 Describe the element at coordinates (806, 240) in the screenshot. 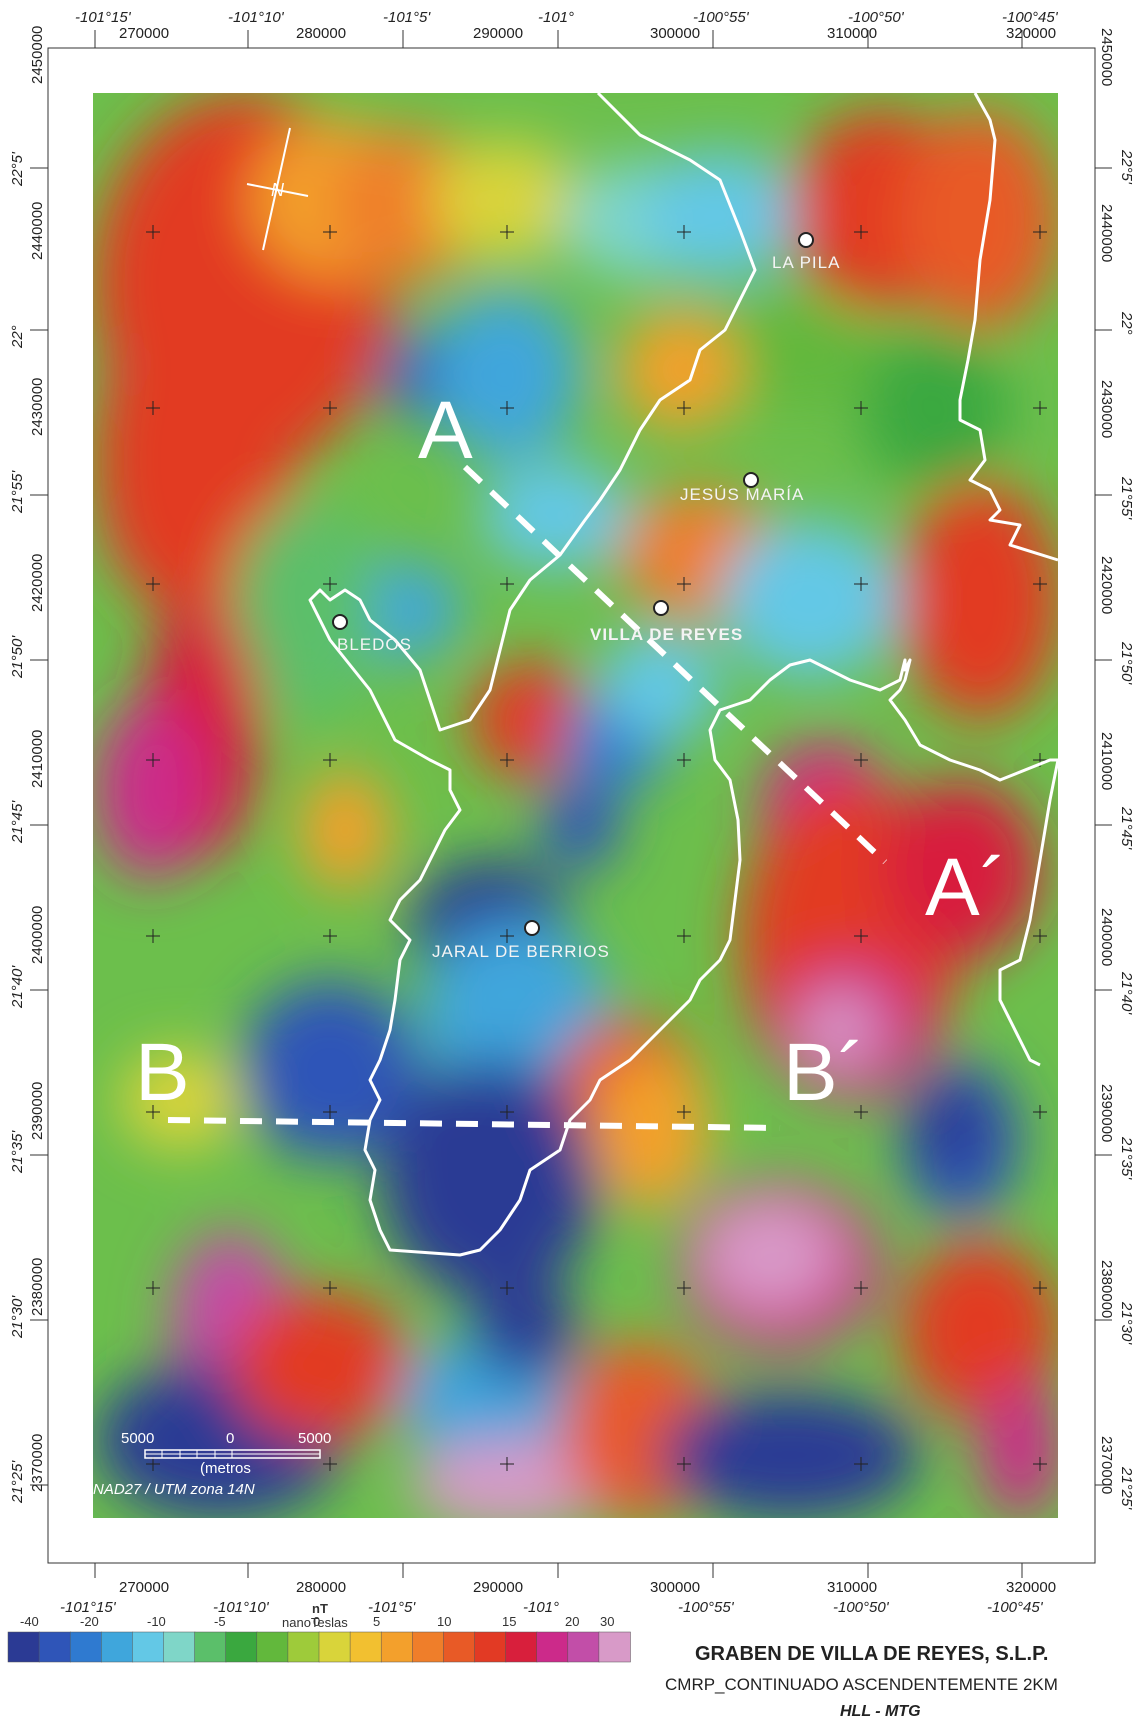

I see `town-marker-la-pila` at that location.